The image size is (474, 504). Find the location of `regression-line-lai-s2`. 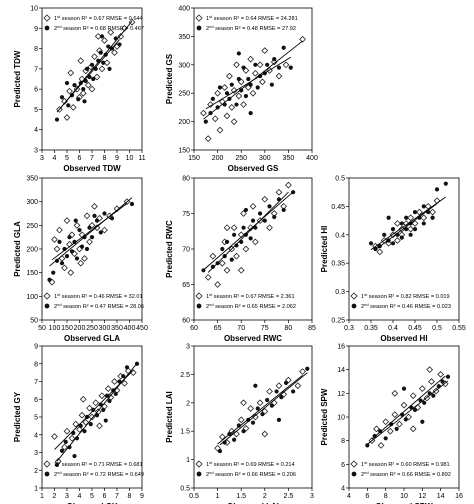

regression-line-lai-s2 is located at coordinates (263, 409).